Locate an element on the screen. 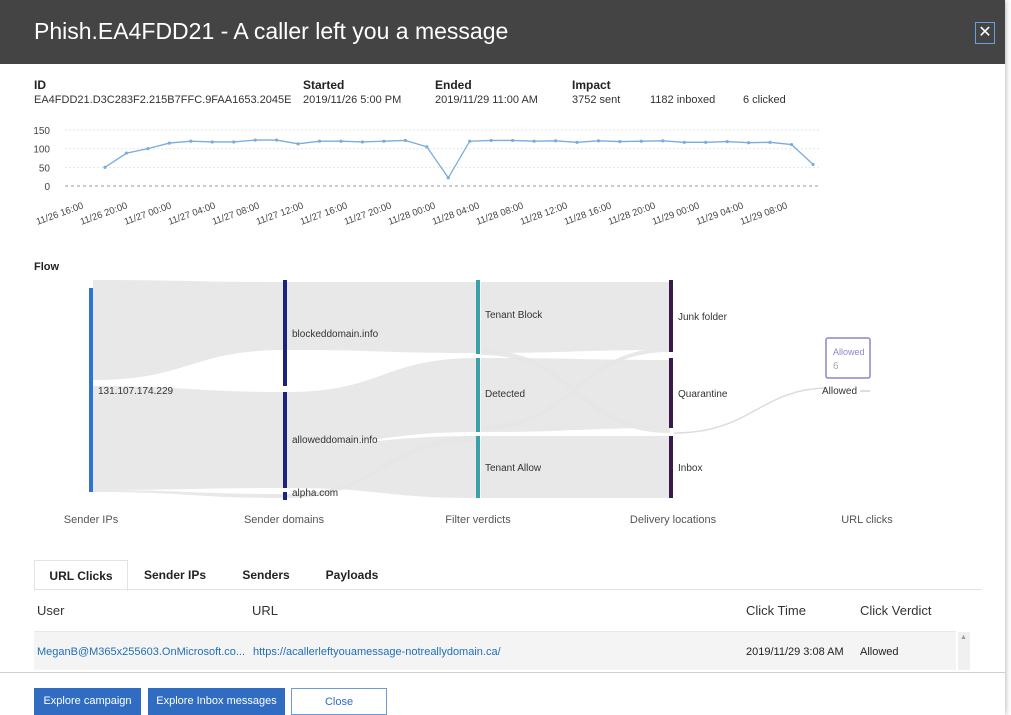  x-tick-label: 11/29 08:00 is located at coordinates (764, 213).